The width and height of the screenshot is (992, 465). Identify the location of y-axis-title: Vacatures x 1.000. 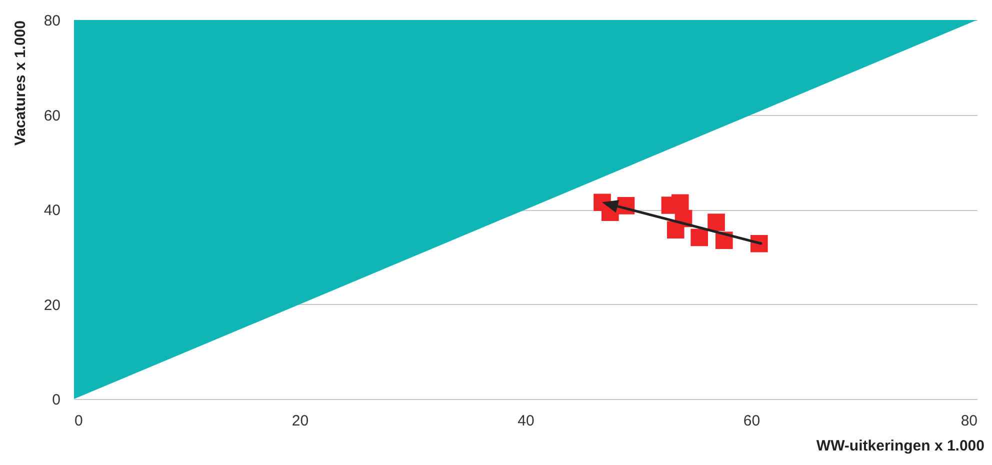
(20, 83).